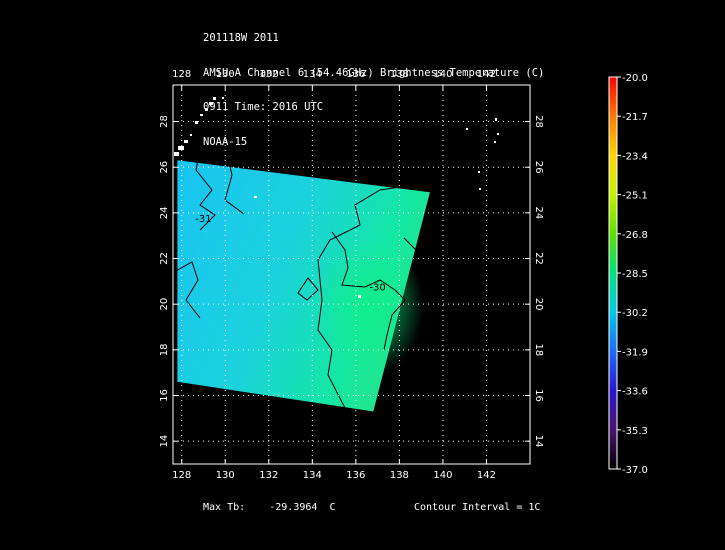 Image resolution: width=725 pixels, height=550 pixels. I want to click on colorbar-label: -28.5, so click(635, 274).